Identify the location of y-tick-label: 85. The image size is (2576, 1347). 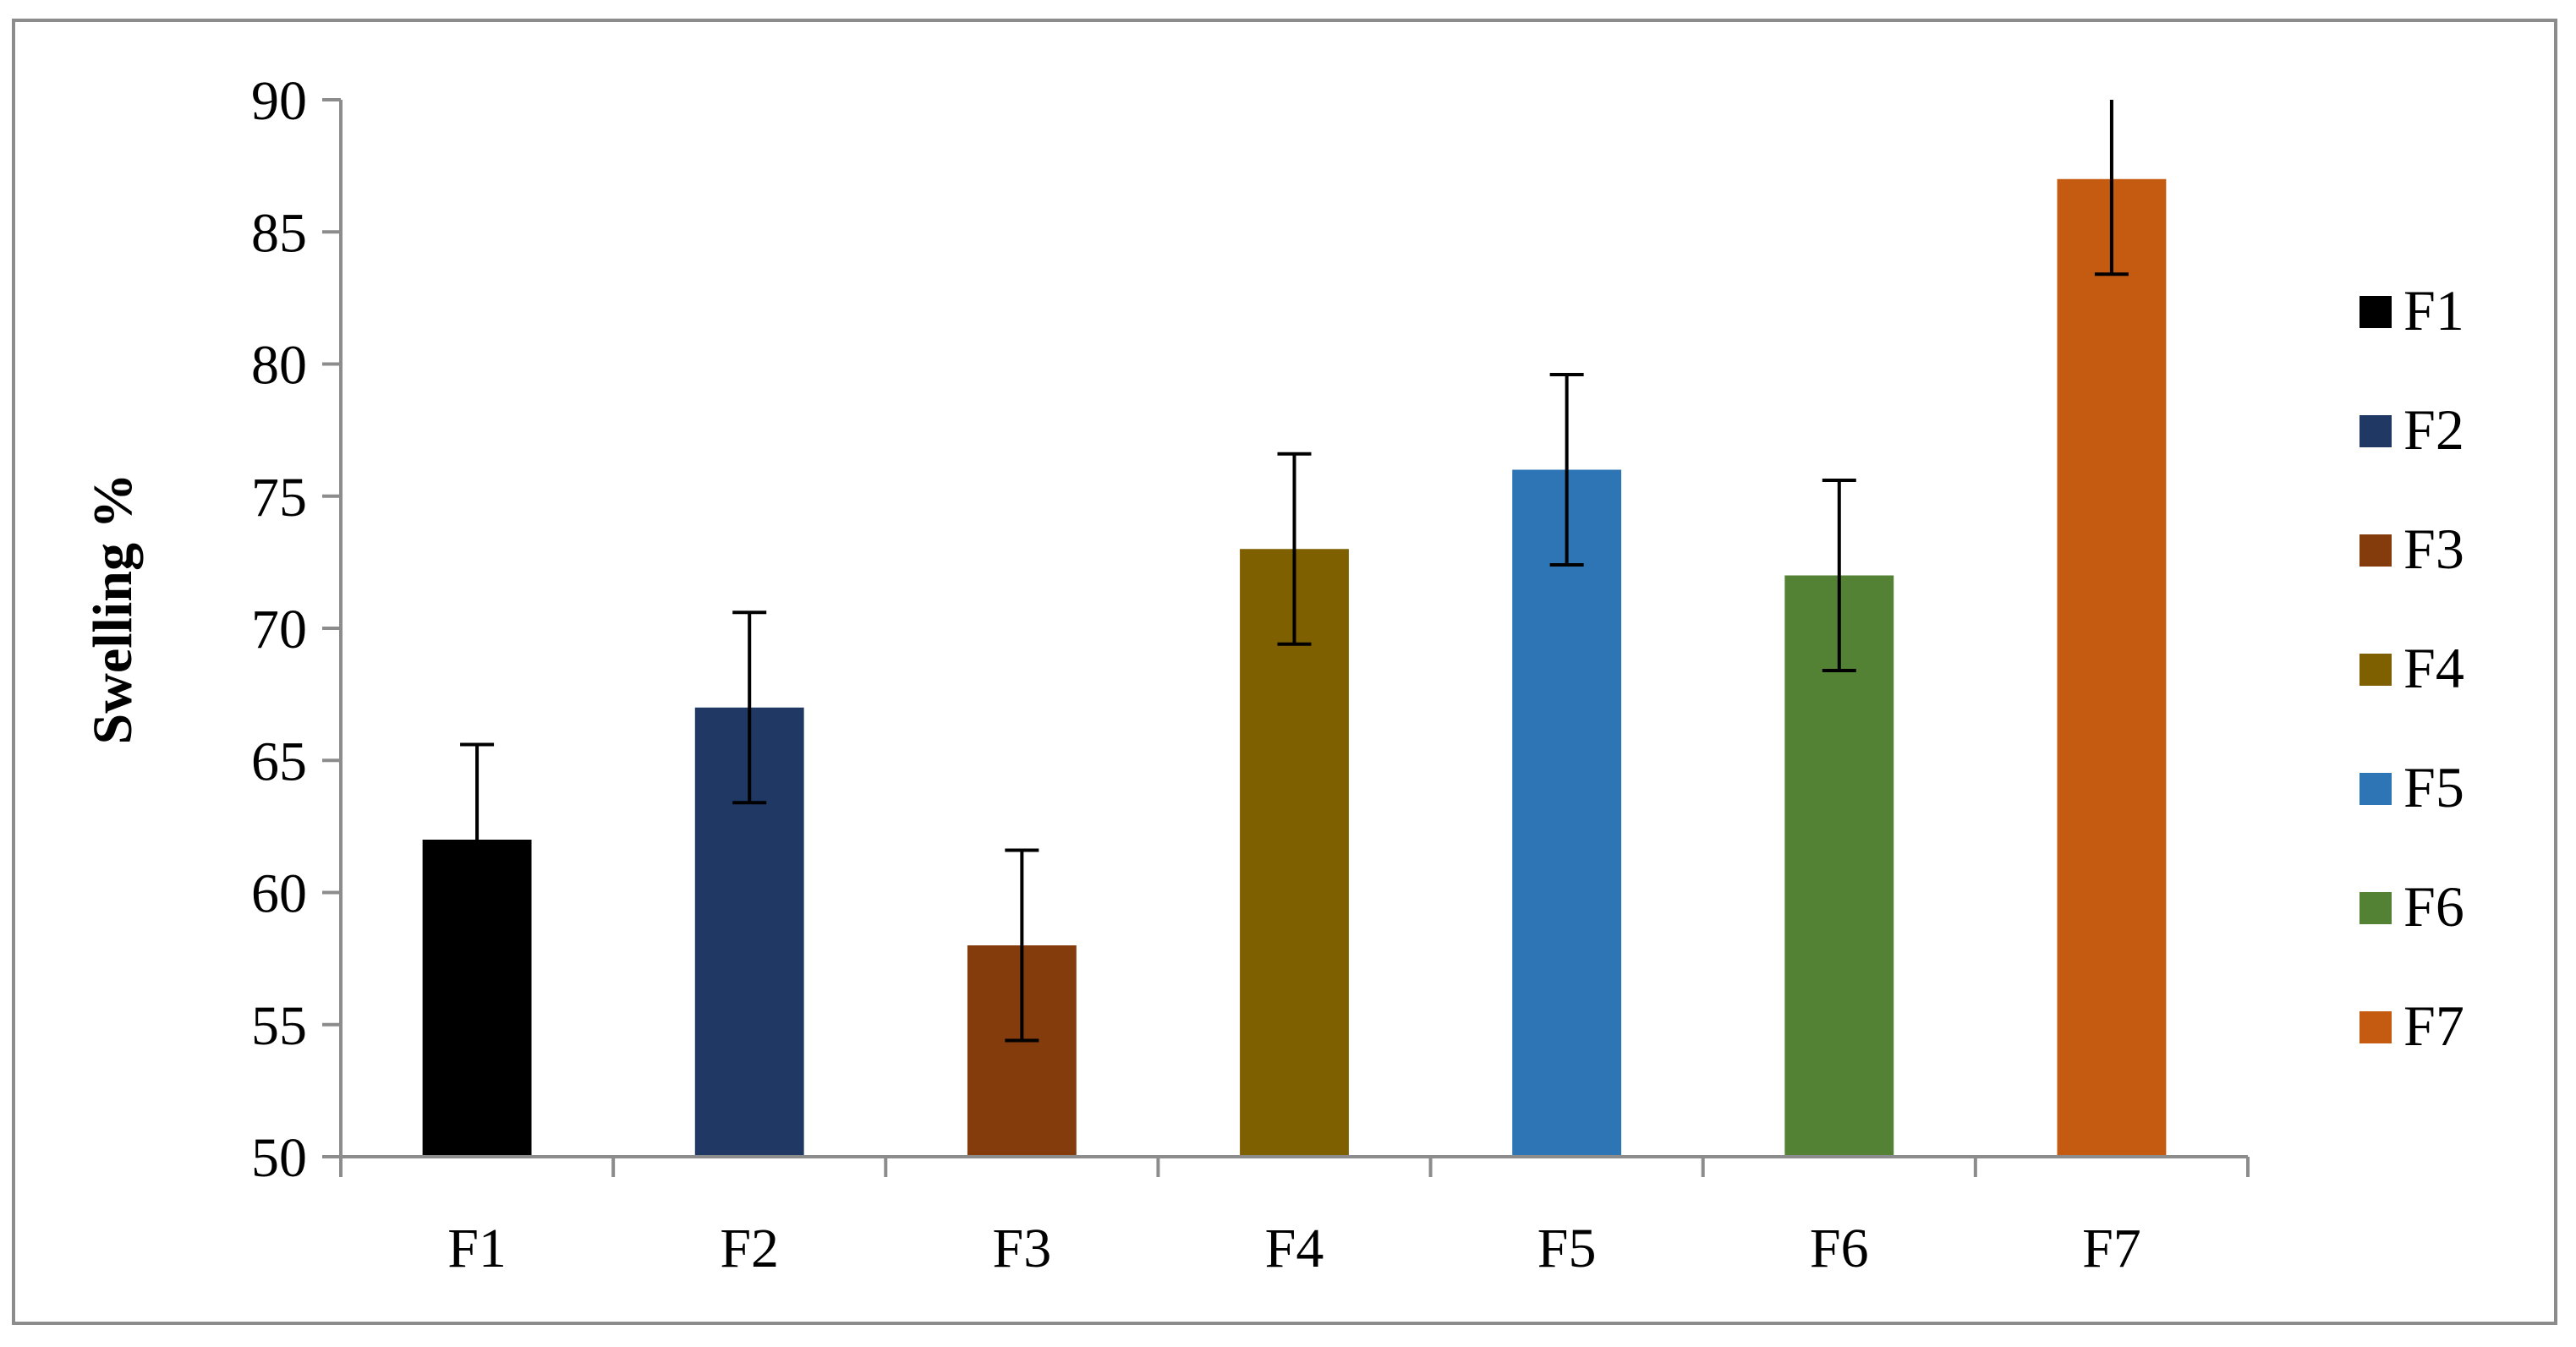
(279, 233).